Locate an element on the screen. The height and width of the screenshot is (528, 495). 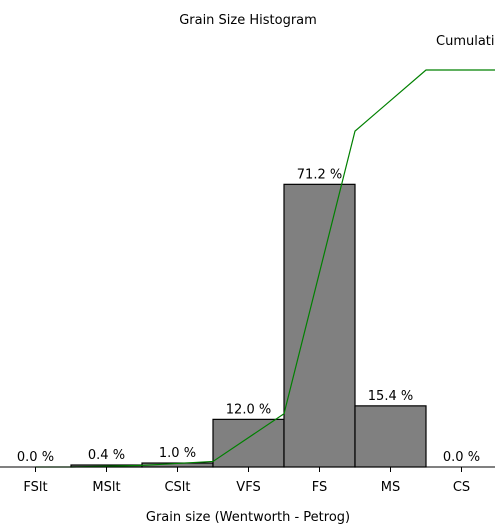
bar-ms is located at coordinates (390, 436).